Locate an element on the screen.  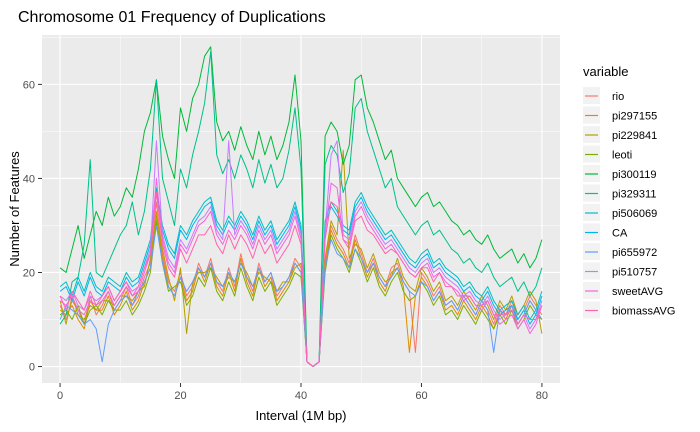
legend-title: variable is located at coordinates (606, 71).